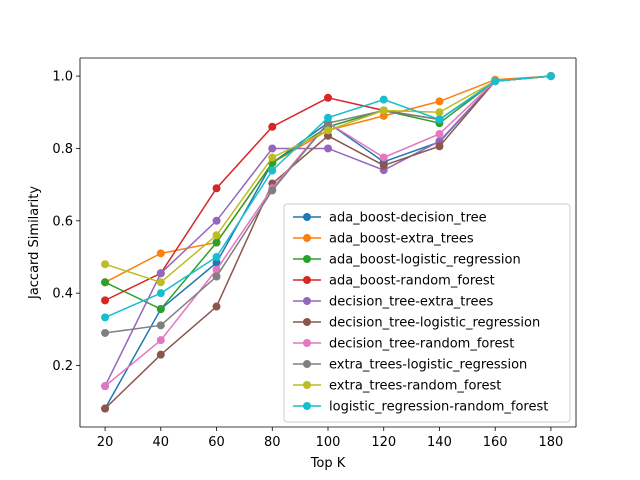 This screenshot has height=480, width=640. What do you see at coordinates (411, 302) in the screenshot?
I see `legend-label: decision_tree-extra_trees` at bounding box center [411, 302].